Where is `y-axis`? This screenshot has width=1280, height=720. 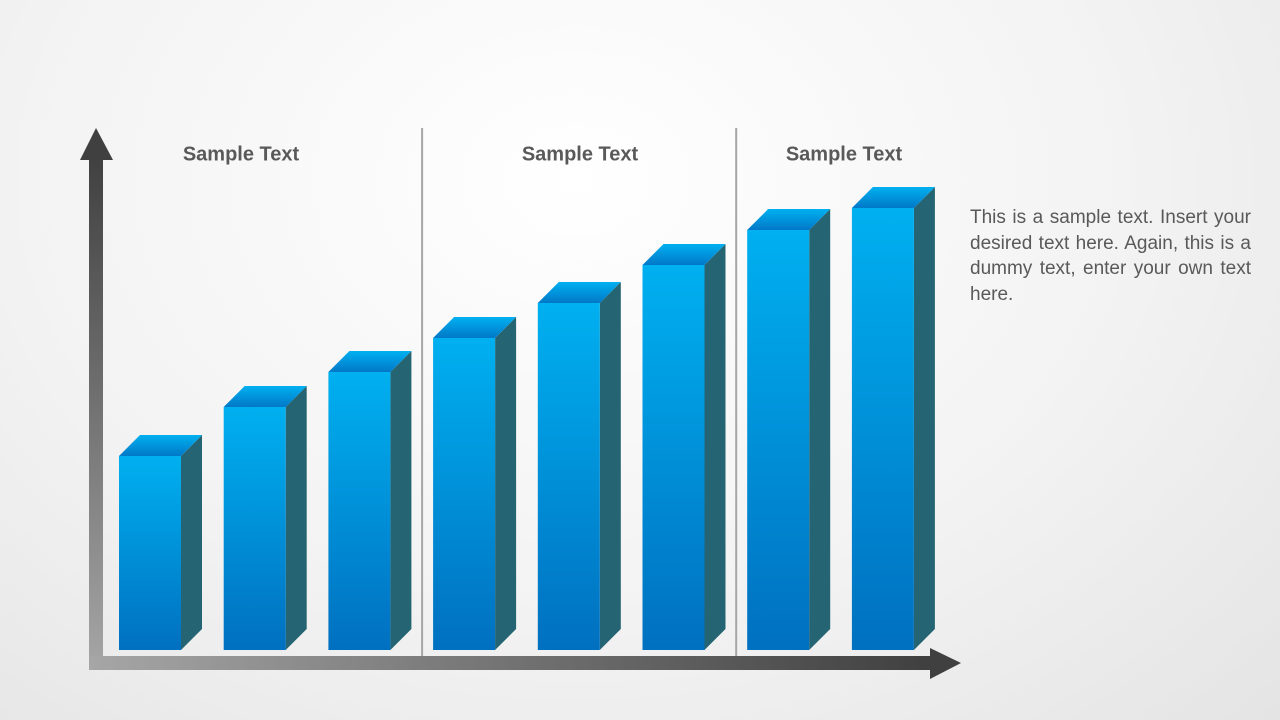 y-axis is located at coordinates (96, 410).